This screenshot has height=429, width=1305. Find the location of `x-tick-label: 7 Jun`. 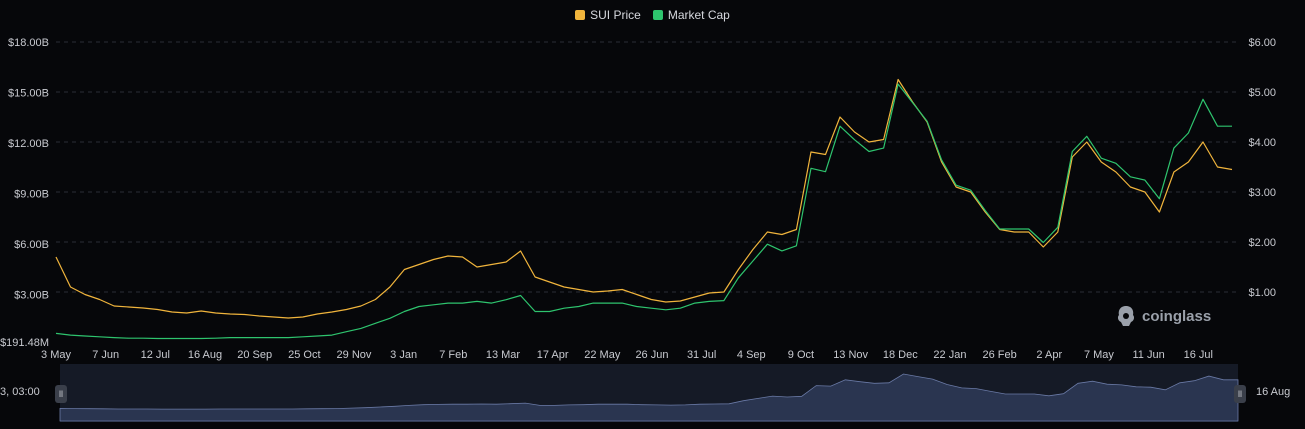

x-tick-label: 7 Jun is located at coordinates (105, 355).